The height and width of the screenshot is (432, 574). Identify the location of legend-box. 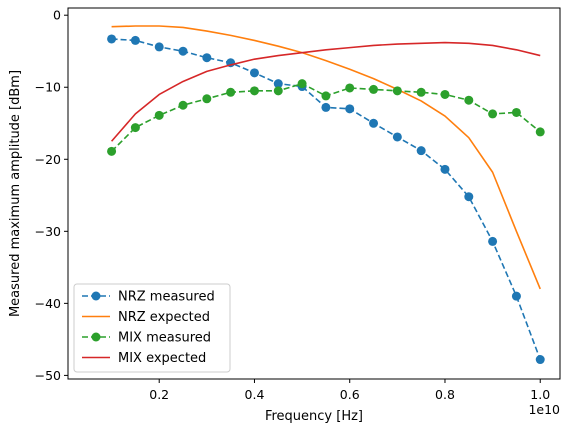
(152, 328).